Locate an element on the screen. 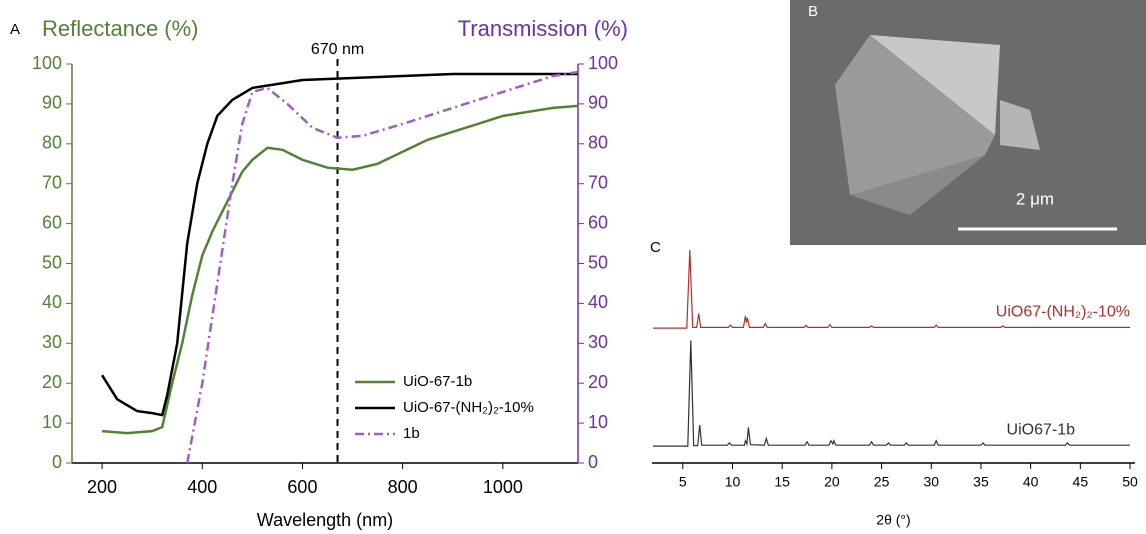  x-tick-label: 50 is located at coordinates (1130, 482).